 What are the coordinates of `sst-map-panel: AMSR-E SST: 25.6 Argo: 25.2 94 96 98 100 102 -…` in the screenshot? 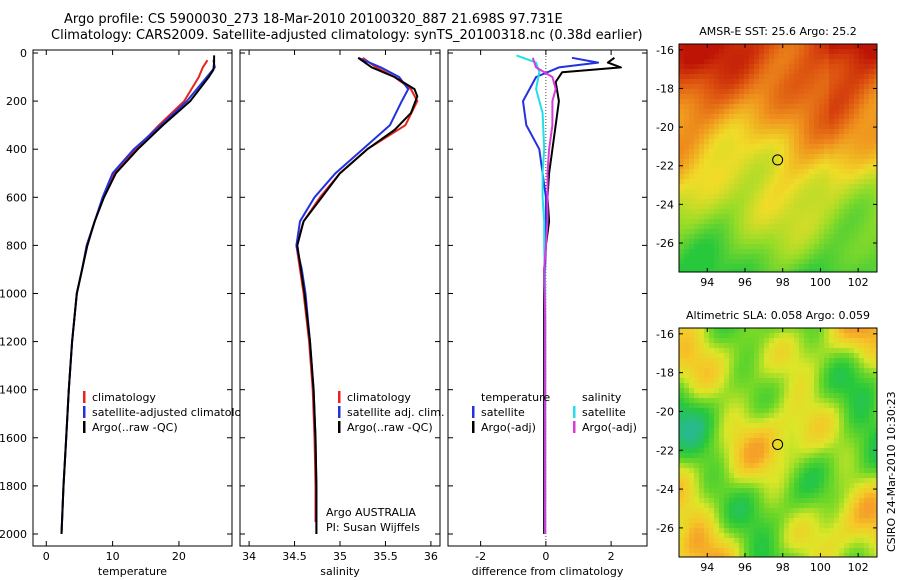 It's located at (767, 157).